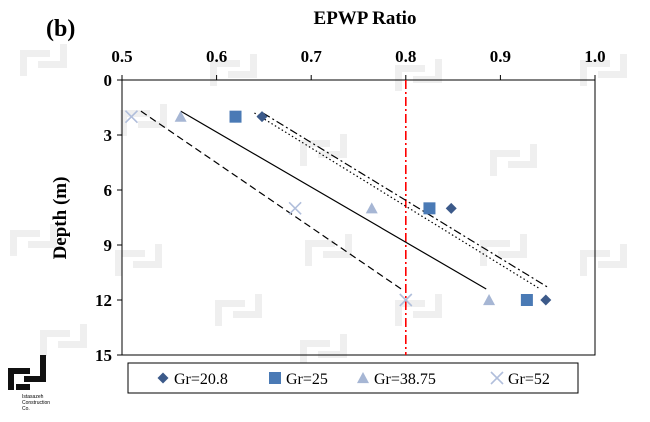  I want to click on legend-label: Gr=25, so click(307, 379).